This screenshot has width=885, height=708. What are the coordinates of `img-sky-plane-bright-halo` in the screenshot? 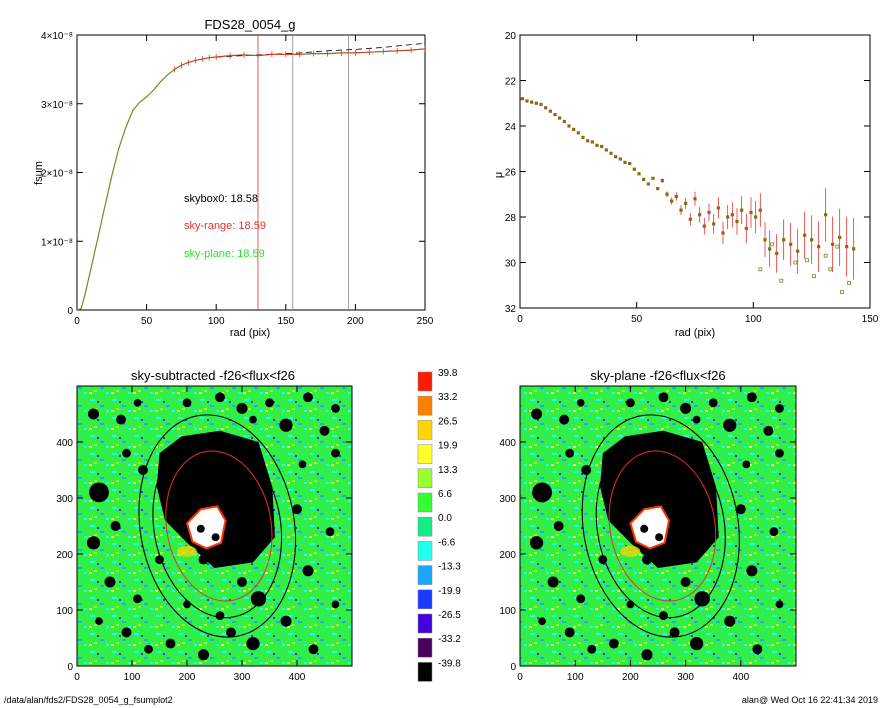 It's located at (630, 551).